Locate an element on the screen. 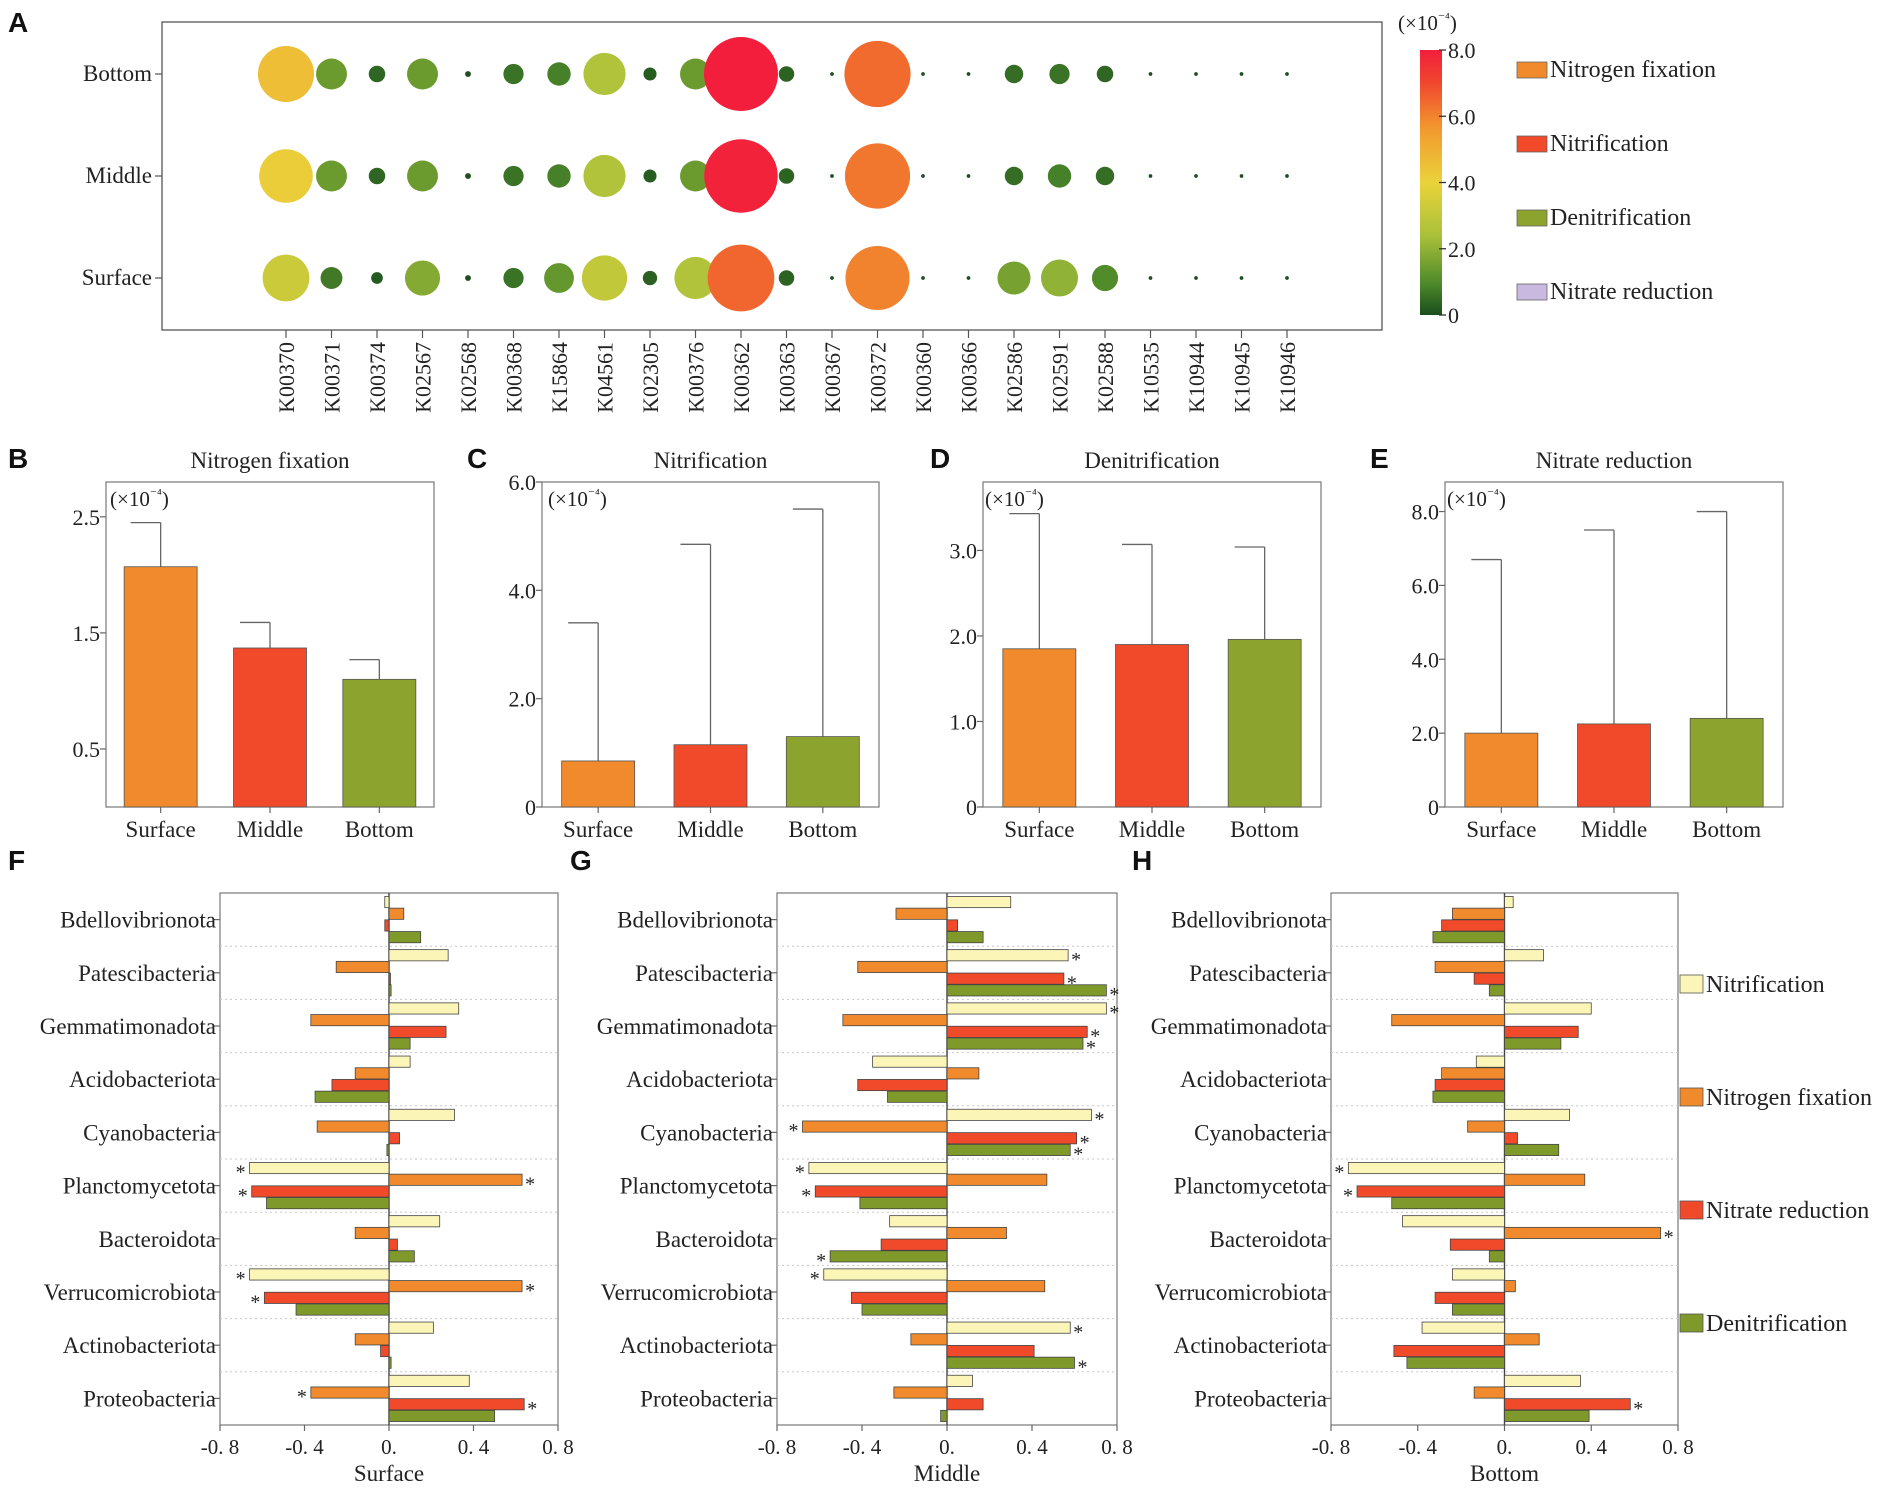  bubble-surface-k02568 is located at coordinates (468, 278).